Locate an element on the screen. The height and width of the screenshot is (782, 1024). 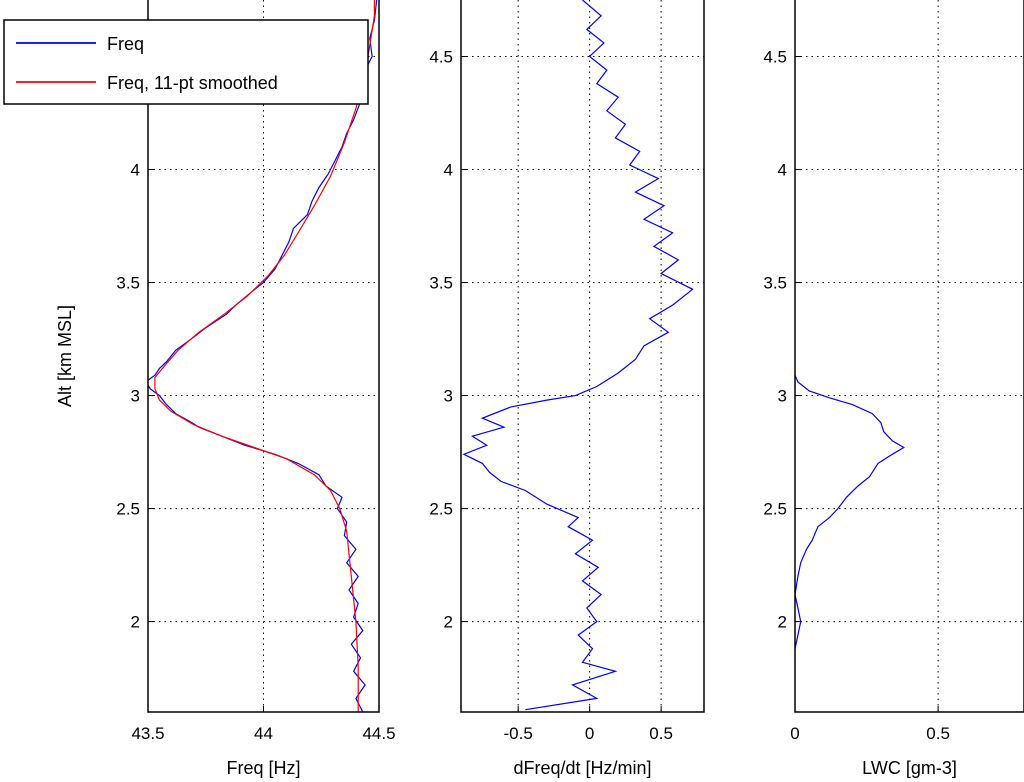
series-line is located at coordinates (850, 511).